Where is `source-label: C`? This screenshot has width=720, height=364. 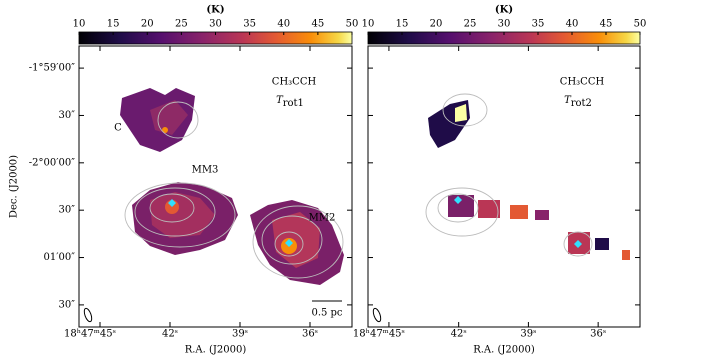 source-label: C is located at coordinates (118, 128).